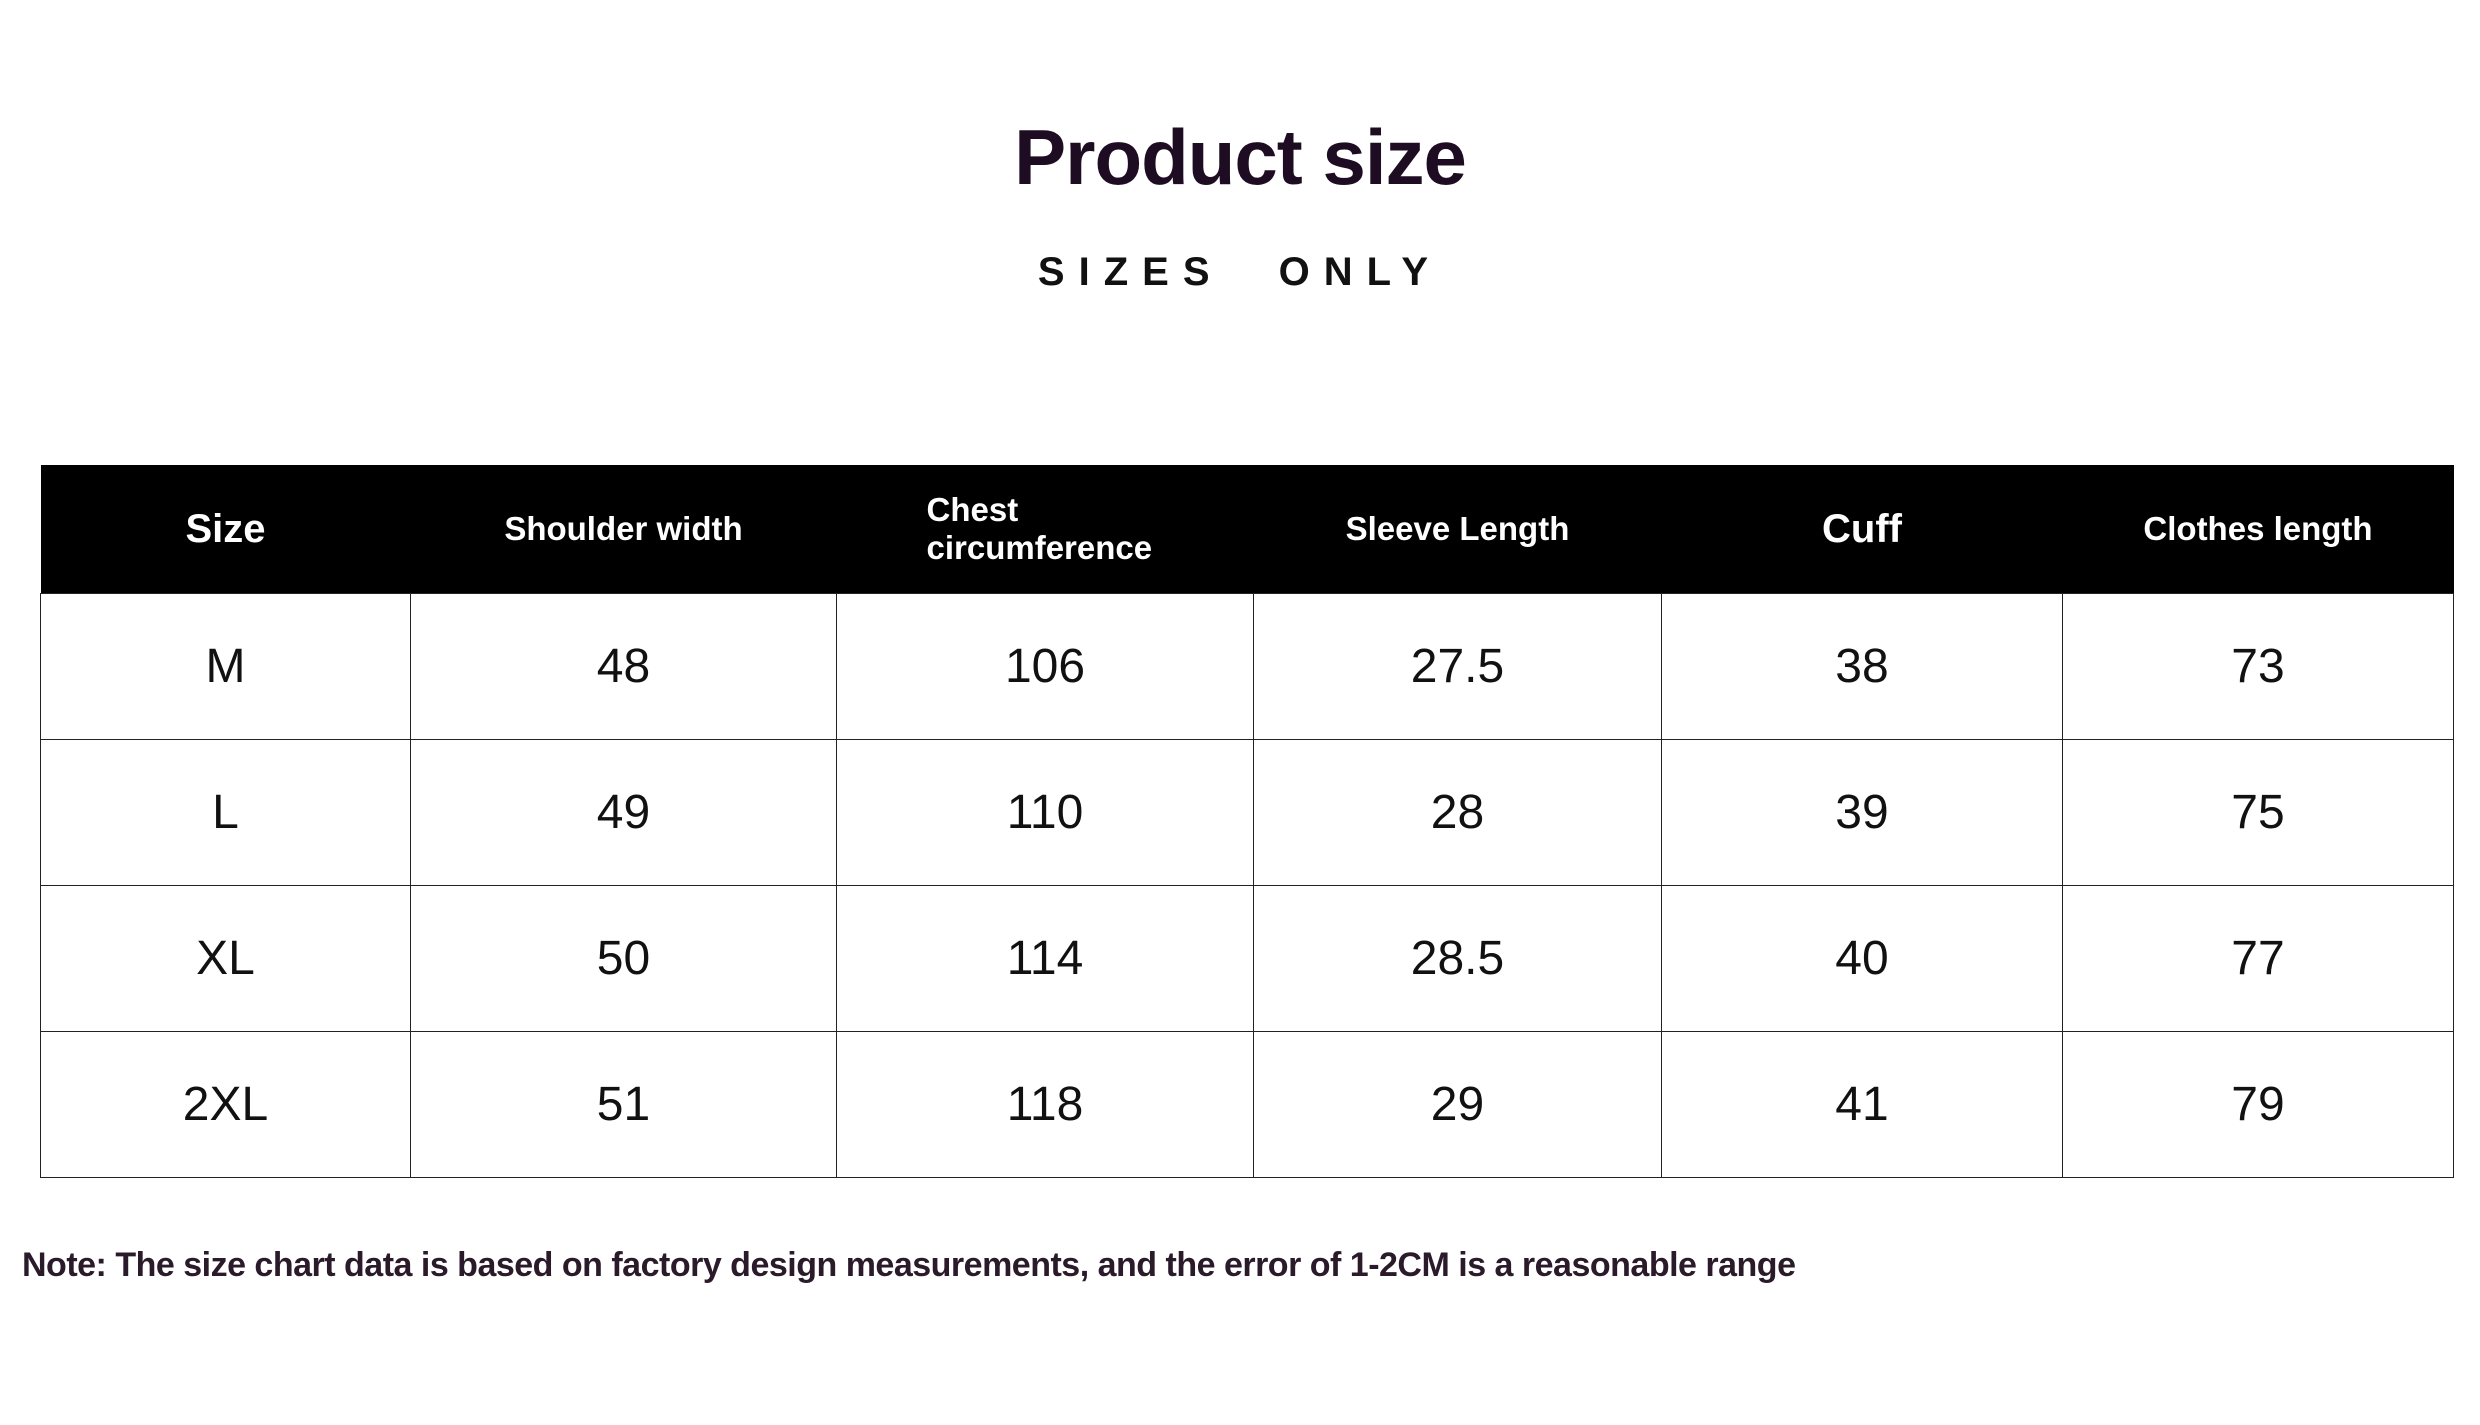  What do you see at coordinates (1862, 529) in the screenshot?
I see `header-cuff: Cuff` at bounding box center [1862, 529].